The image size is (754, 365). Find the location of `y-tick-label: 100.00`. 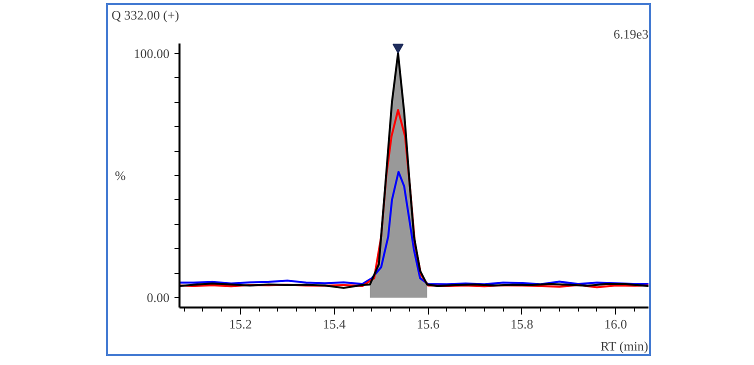

y-tick-label: 100.00 is located at coordinates (152, 53).